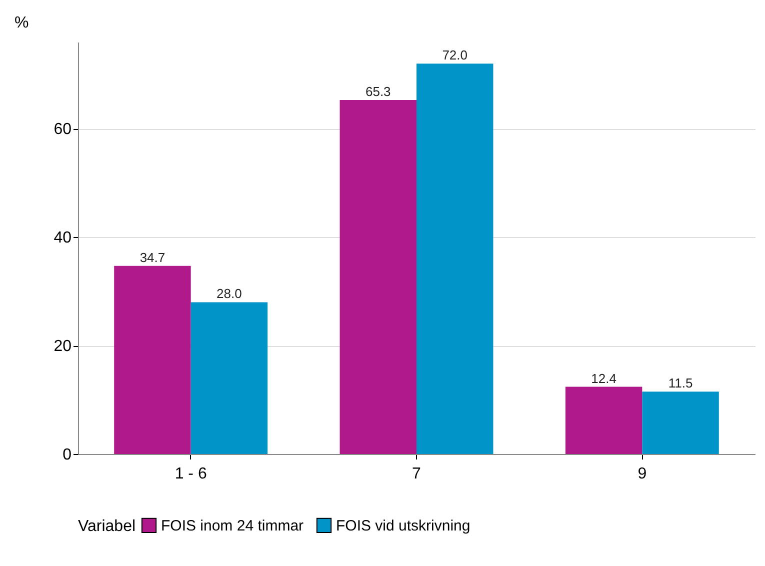 The image size is (765, 566). What do you see at coordinates (67, 455) in the screenshot?
I see `y-tick-label: 0` at bounding box center [67, 455].